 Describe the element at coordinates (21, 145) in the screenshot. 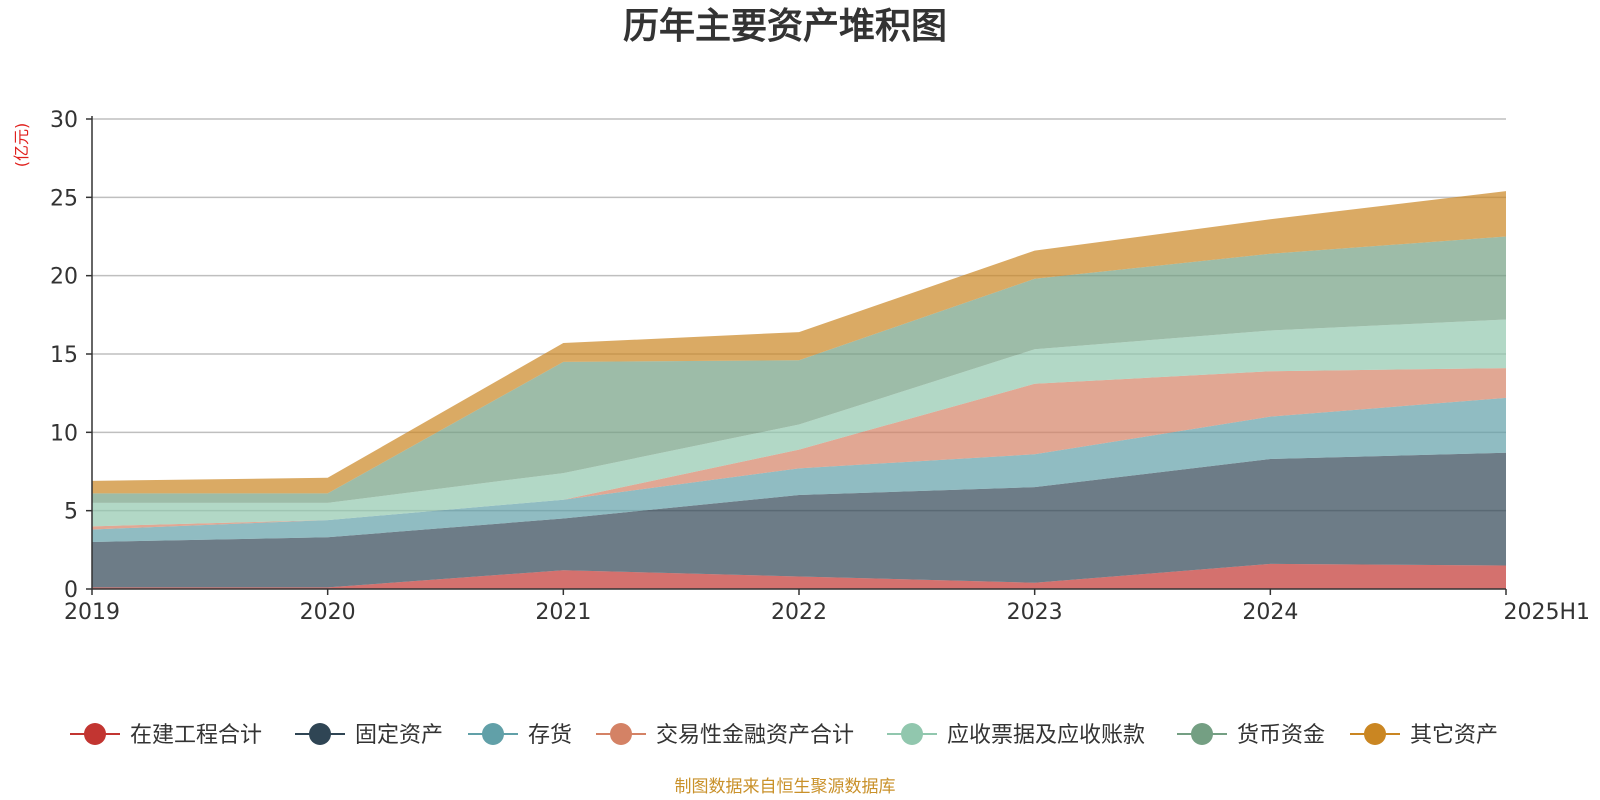

I see `y-axis-unit-label: (亿元)` at that location.